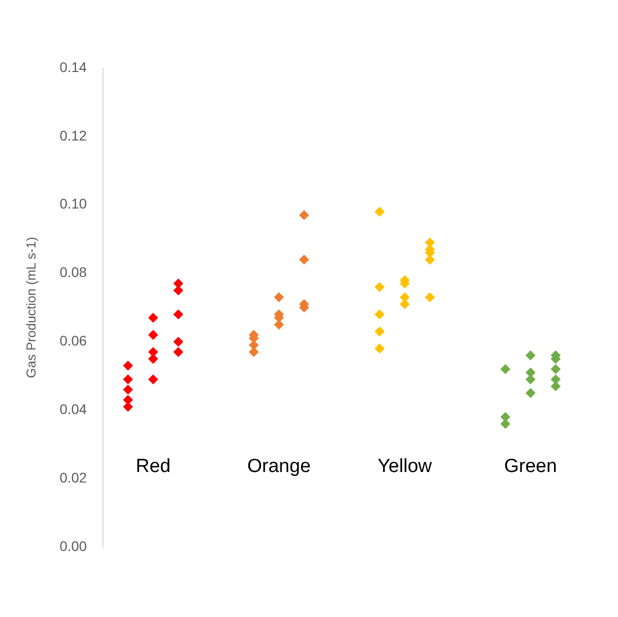  I want to click on y-tick-label: 0.12, so click(74, 135).